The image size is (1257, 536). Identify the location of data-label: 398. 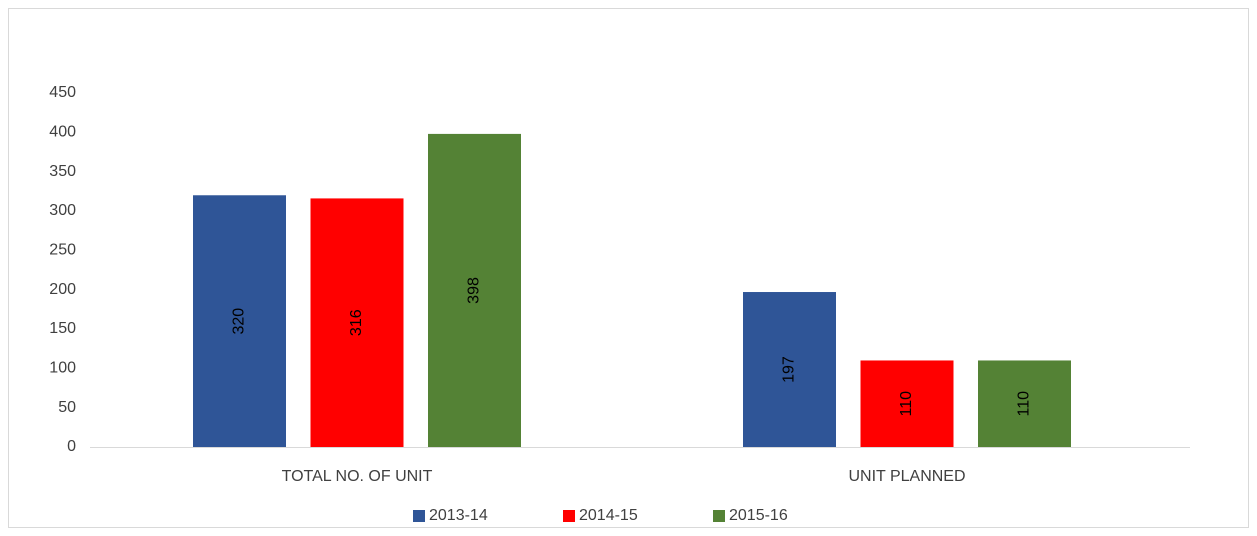
(474, 290).